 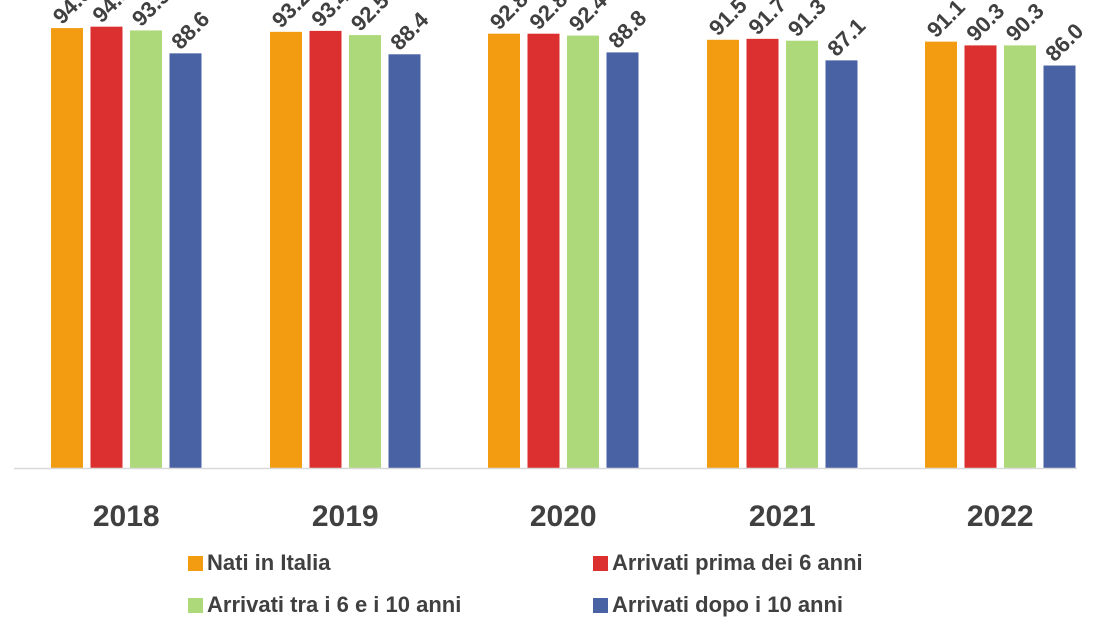 What do you see at coordinates (334, 604) in the screenshot?
I see `legend-label-arrivati-tra-6-e-10-anni: Arrivati tra i 6 e i 10 anni` at bounding box center [334, 604].